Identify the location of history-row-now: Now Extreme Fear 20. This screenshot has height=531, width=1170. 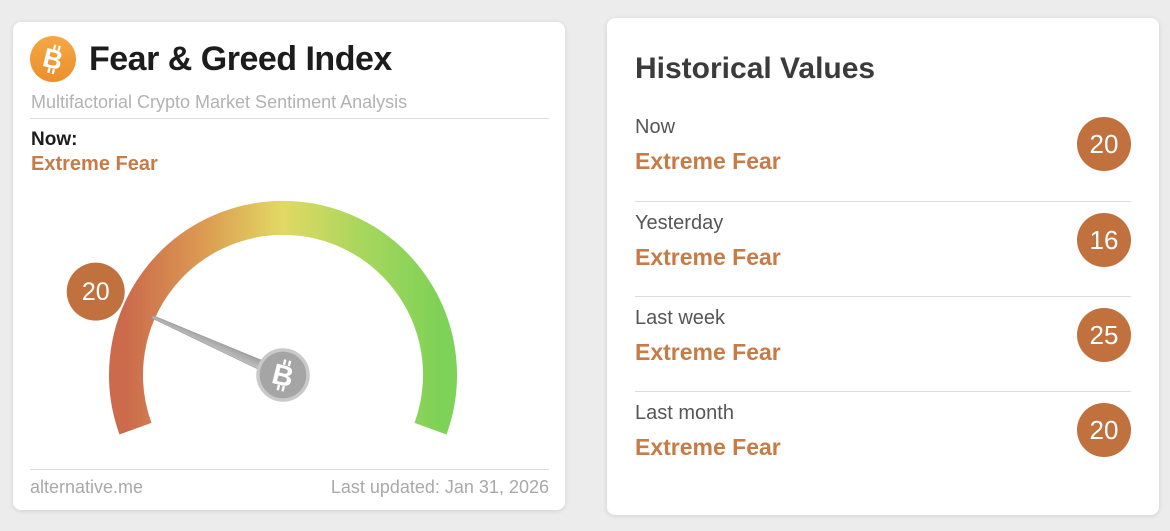
(883, 153).